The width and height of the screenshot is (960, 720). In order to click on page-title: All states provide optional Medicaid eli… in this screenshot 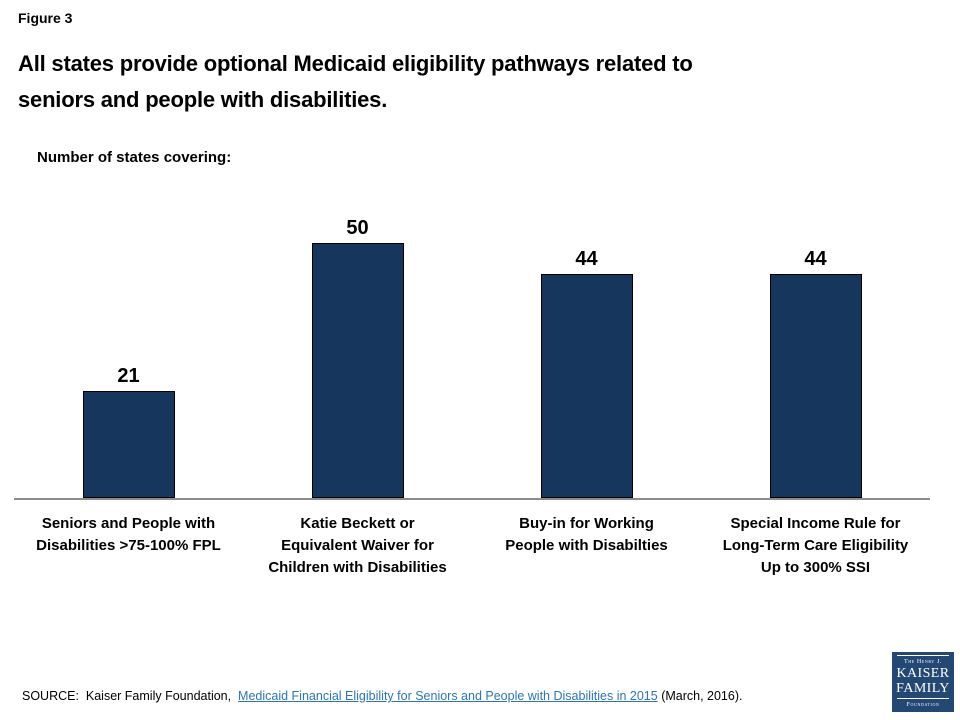, I will do `click(355, 81)`.